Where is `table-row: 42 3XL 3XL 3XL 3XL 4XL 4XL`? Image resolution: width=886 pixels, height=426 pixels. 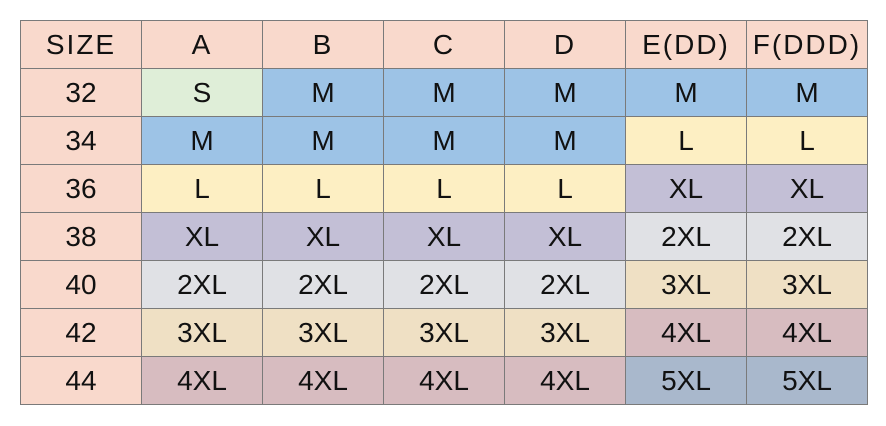 table-row: 42 3XL 3XL 3XL 3XL 4XL 4XL is located at coordinates (444, 332).